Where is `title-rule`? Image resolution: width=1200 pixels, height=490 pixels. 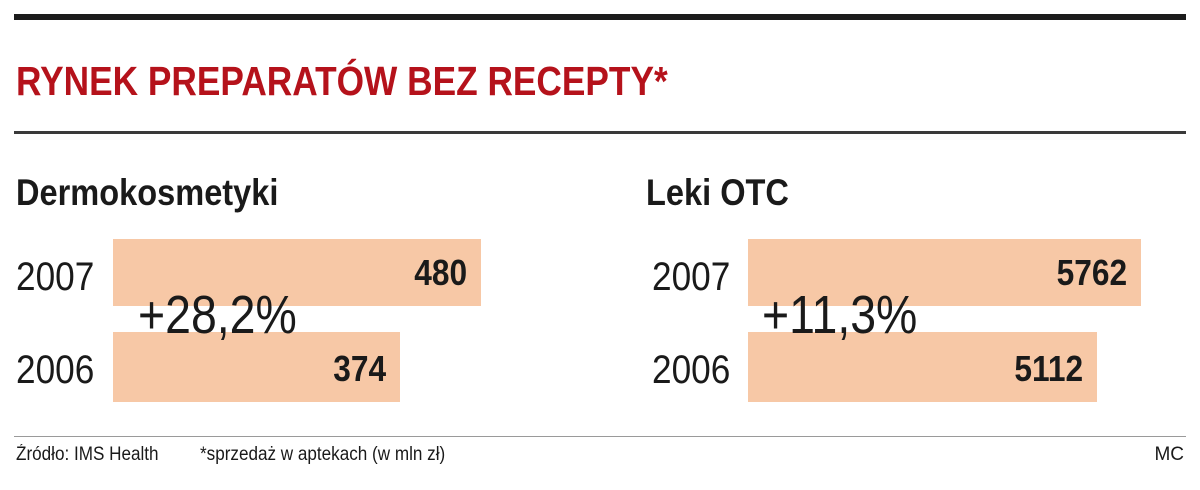 title-rule is located at coordinates (600, 132).